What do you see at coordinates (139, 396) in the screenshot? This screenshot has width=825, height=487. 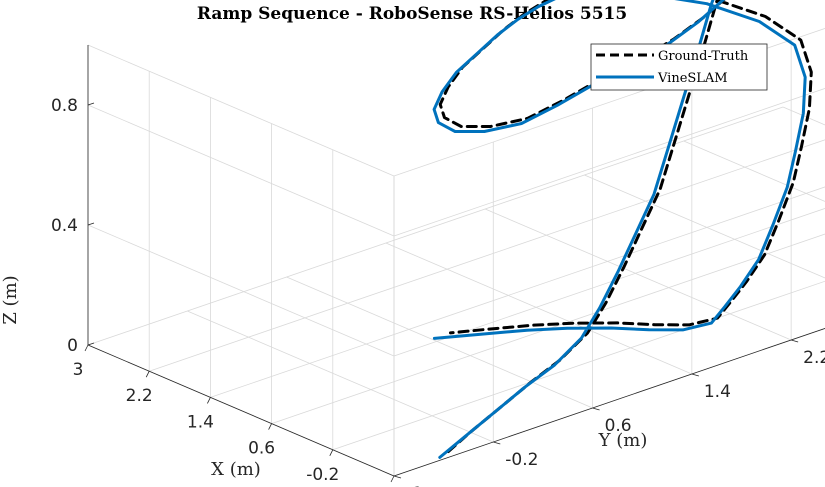 I see `x-tick-label: 2.2` at bounding box center [139, 396].